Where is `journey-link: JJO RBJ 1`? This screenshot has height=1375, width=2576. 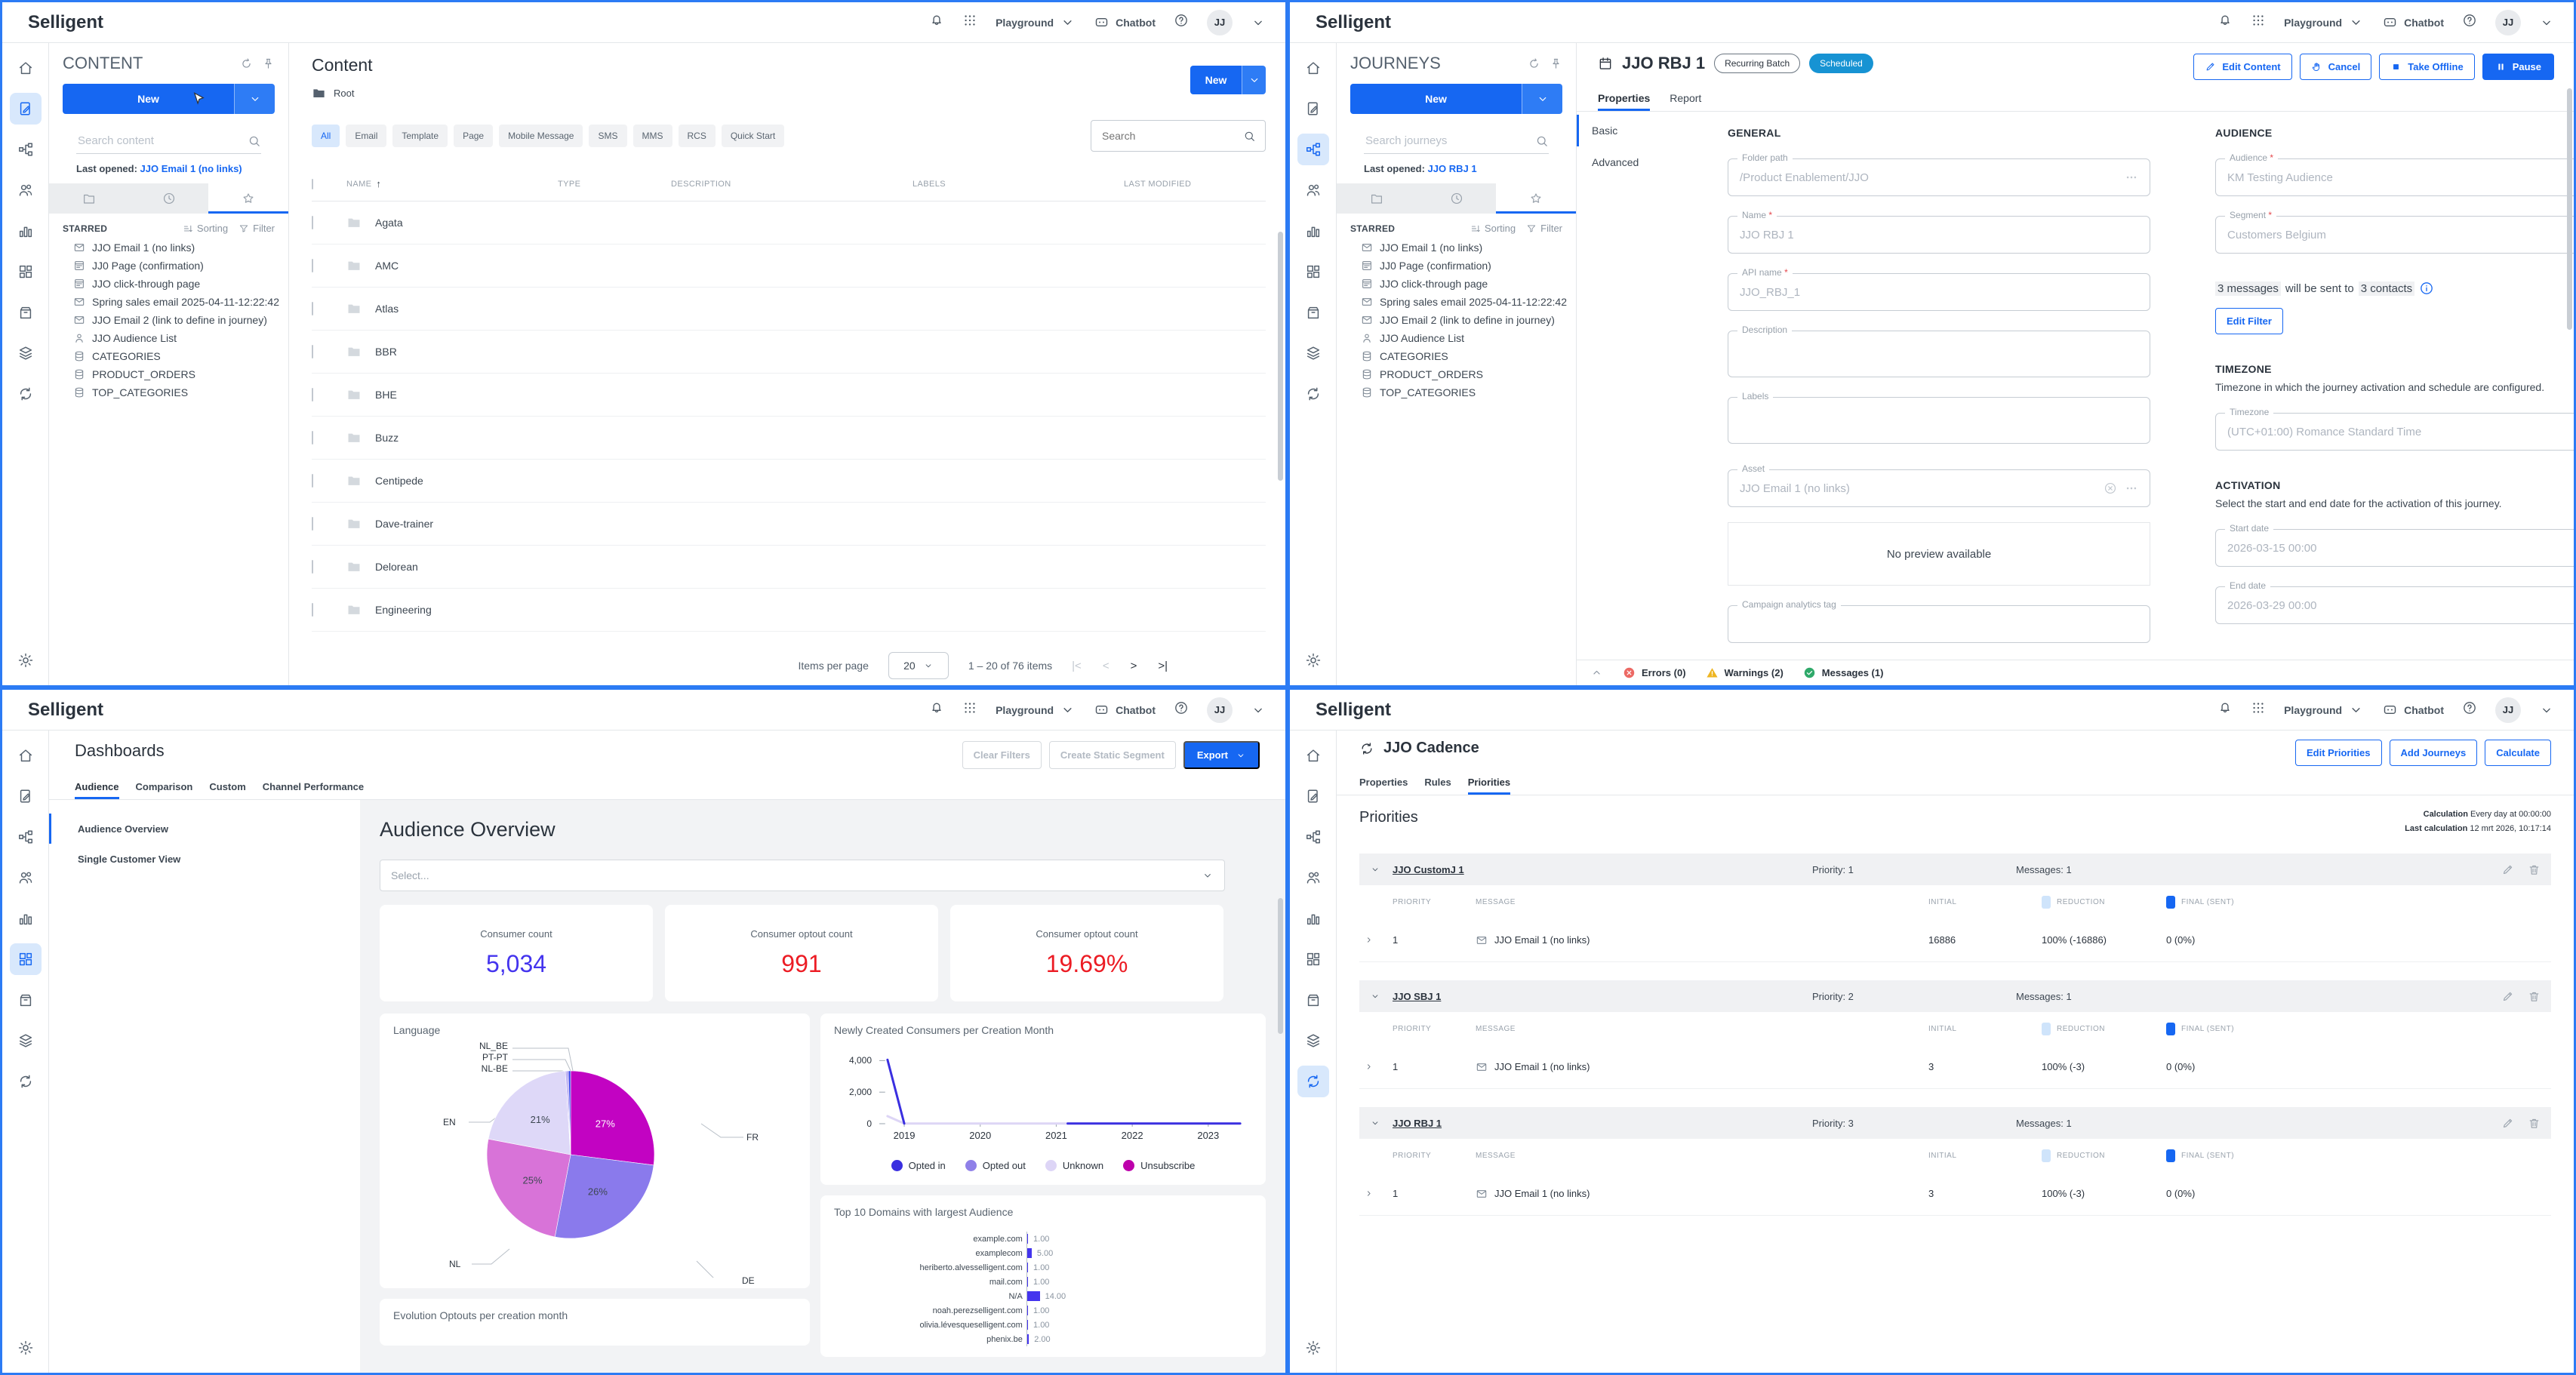 journey-link: JJO RBJ 1 is located at coordinates (1417, 1123).